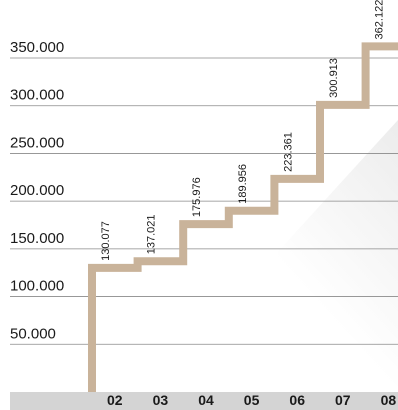 This screenshot has height=410, width=398. I want to click on y-tick-label: 200.000, so click(37, 190).